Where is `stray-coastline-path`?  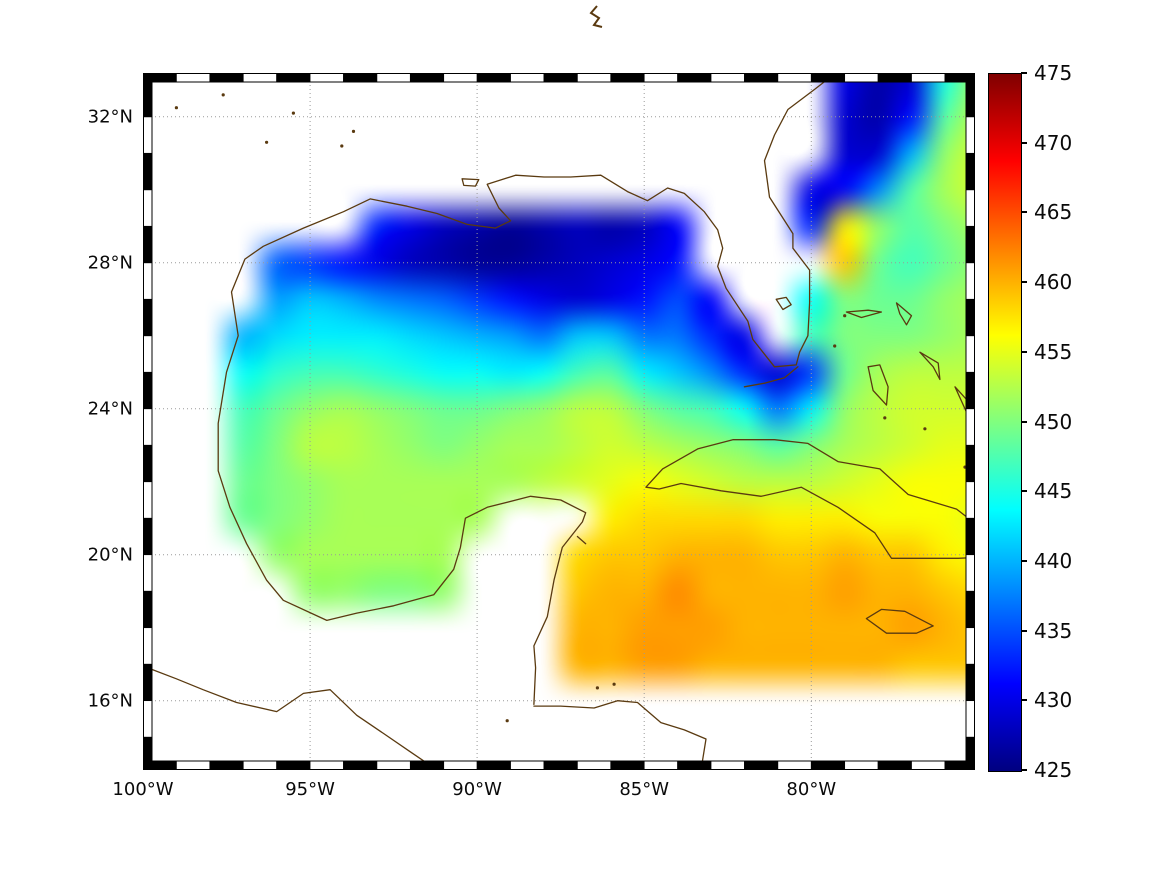 stray-coastline-path is located at coordinates (596, 16).